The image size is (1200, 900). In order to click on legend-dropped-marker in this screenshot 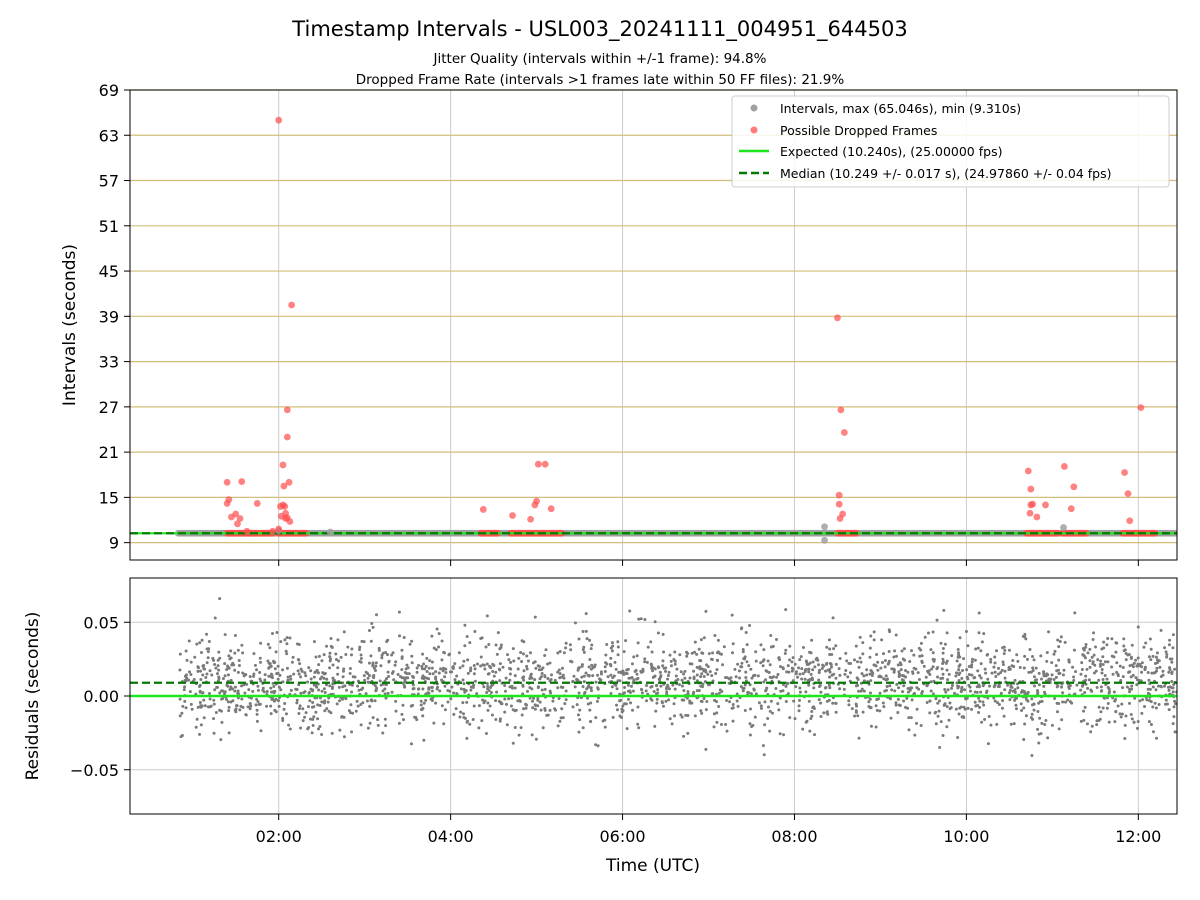, I will do `click(754, 130)`.